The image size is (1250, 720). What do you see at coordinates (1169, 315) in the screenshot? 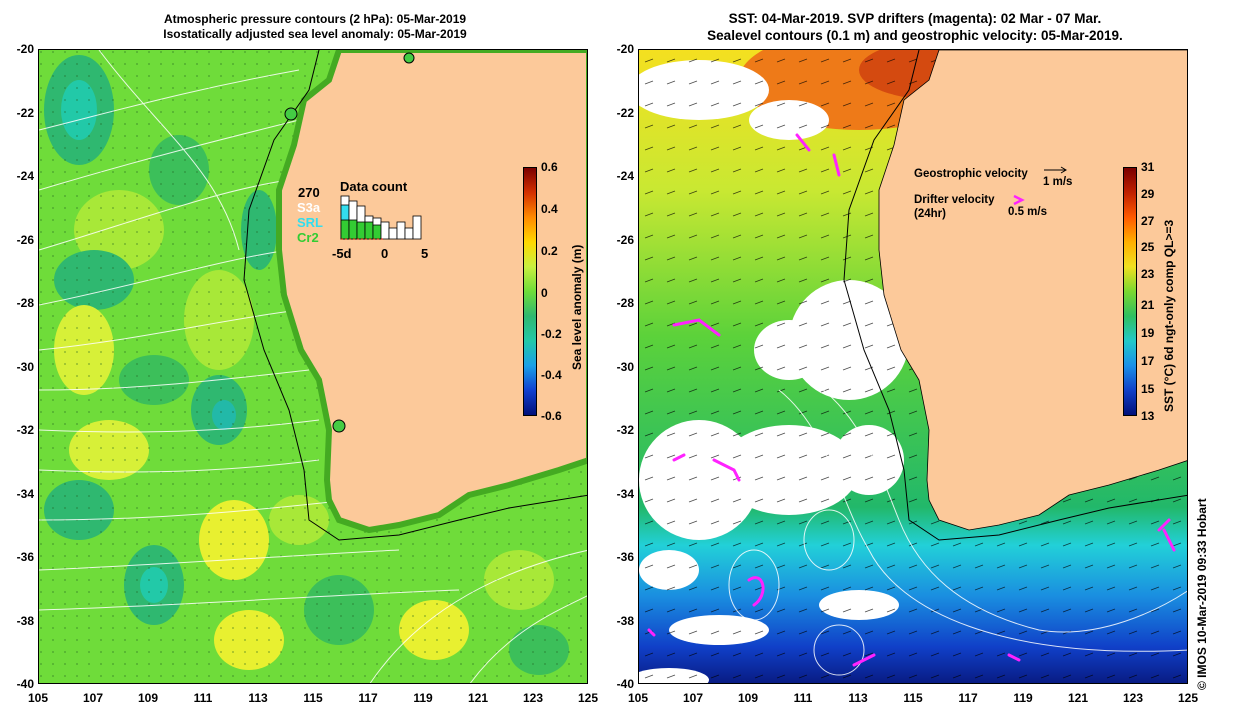
I see `sst-colorbar-label: SST (°C) 6d ngt-only comp QL>=3` at bounding box center [1169, 315].